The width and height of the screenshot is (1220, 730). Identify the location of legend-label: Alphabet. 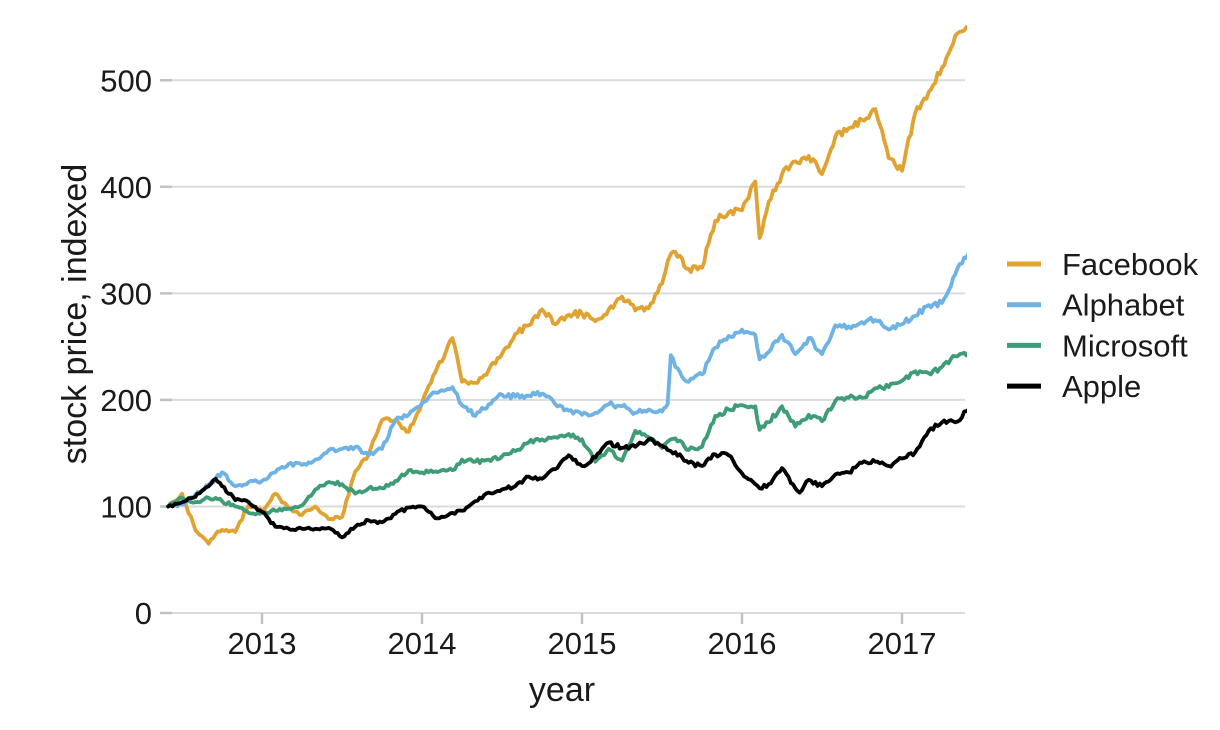
(1123, 305).